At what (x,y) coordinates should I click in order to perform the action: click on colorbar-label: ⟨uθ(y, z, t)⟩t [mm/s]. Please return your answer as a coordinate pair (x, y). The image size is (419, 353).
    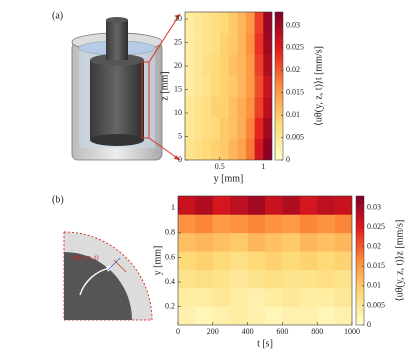
    Looking at the image, I should click on (318, 86).